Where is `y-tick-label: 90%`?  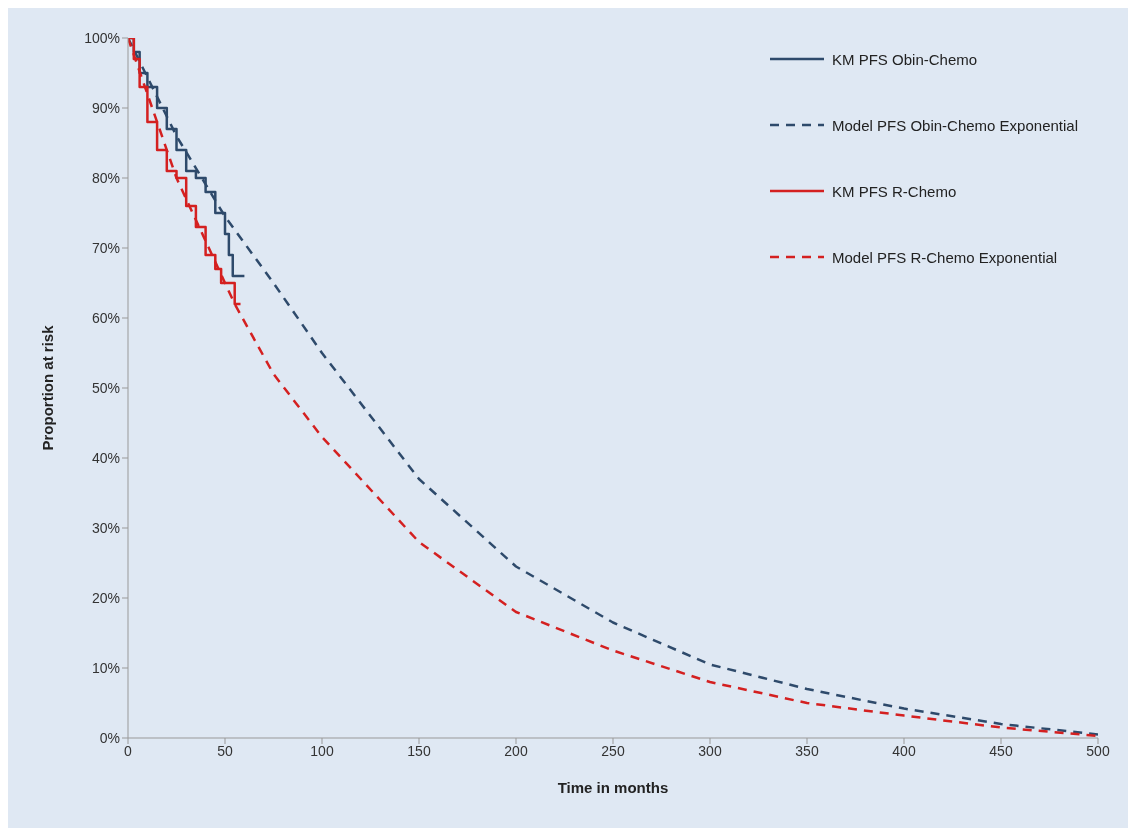 y-tick-label: 90% is located at coordinates (105, 107).